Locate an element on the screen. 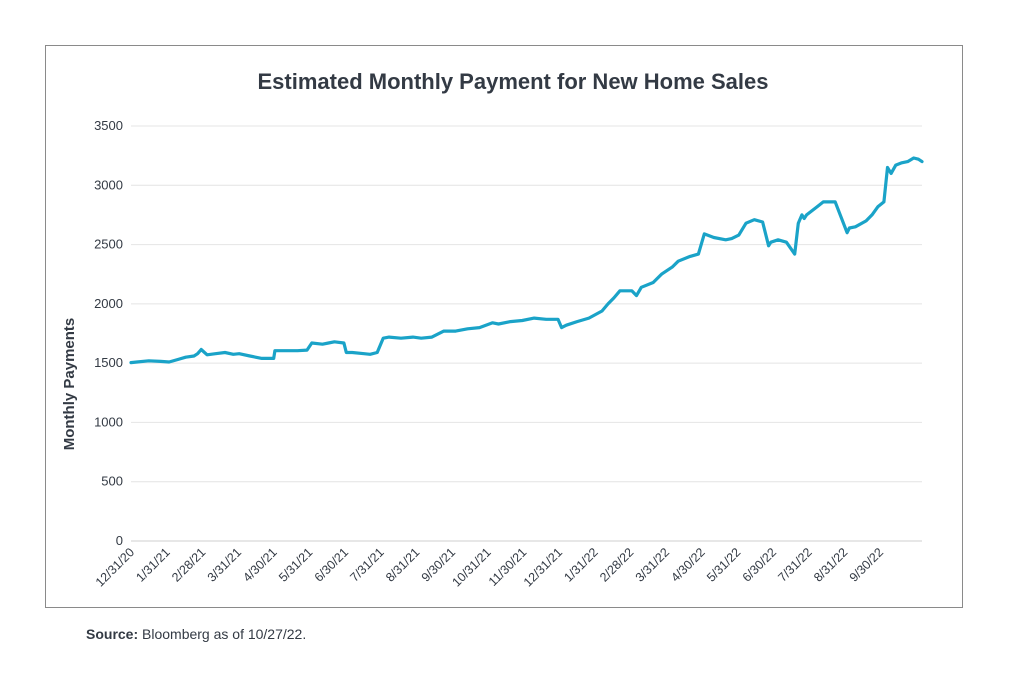  y-tick-label: 500 is located at coordinates (112, 481).